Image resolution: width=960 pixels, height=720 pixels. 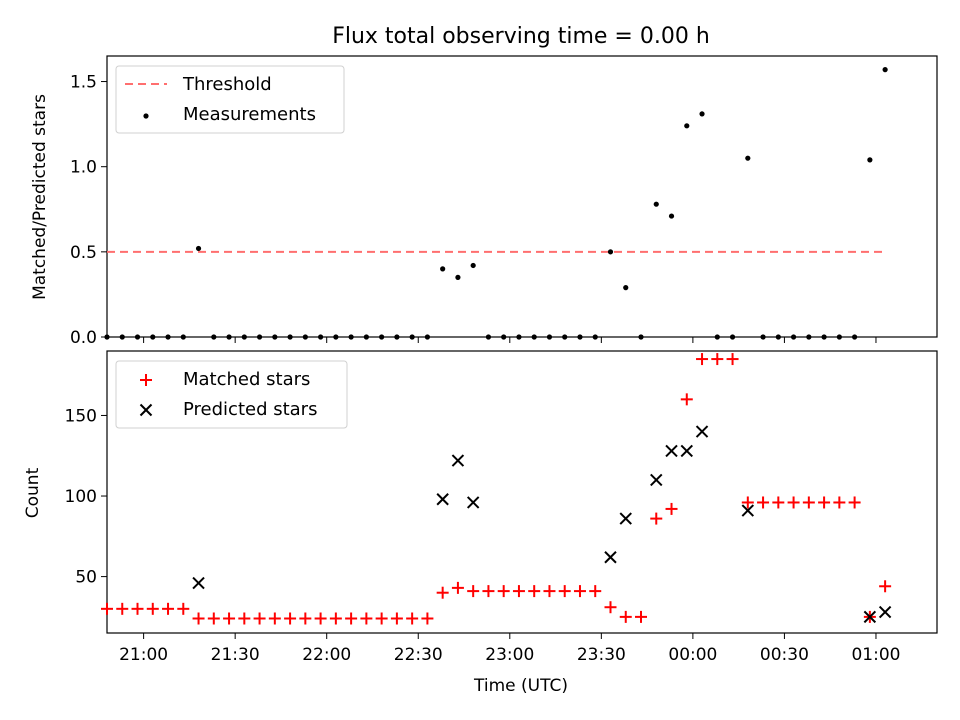 What do you see at coordinates (146, 380) in the screenshot?
I see `legend-plus-marker` at bounding box center [146, 380].